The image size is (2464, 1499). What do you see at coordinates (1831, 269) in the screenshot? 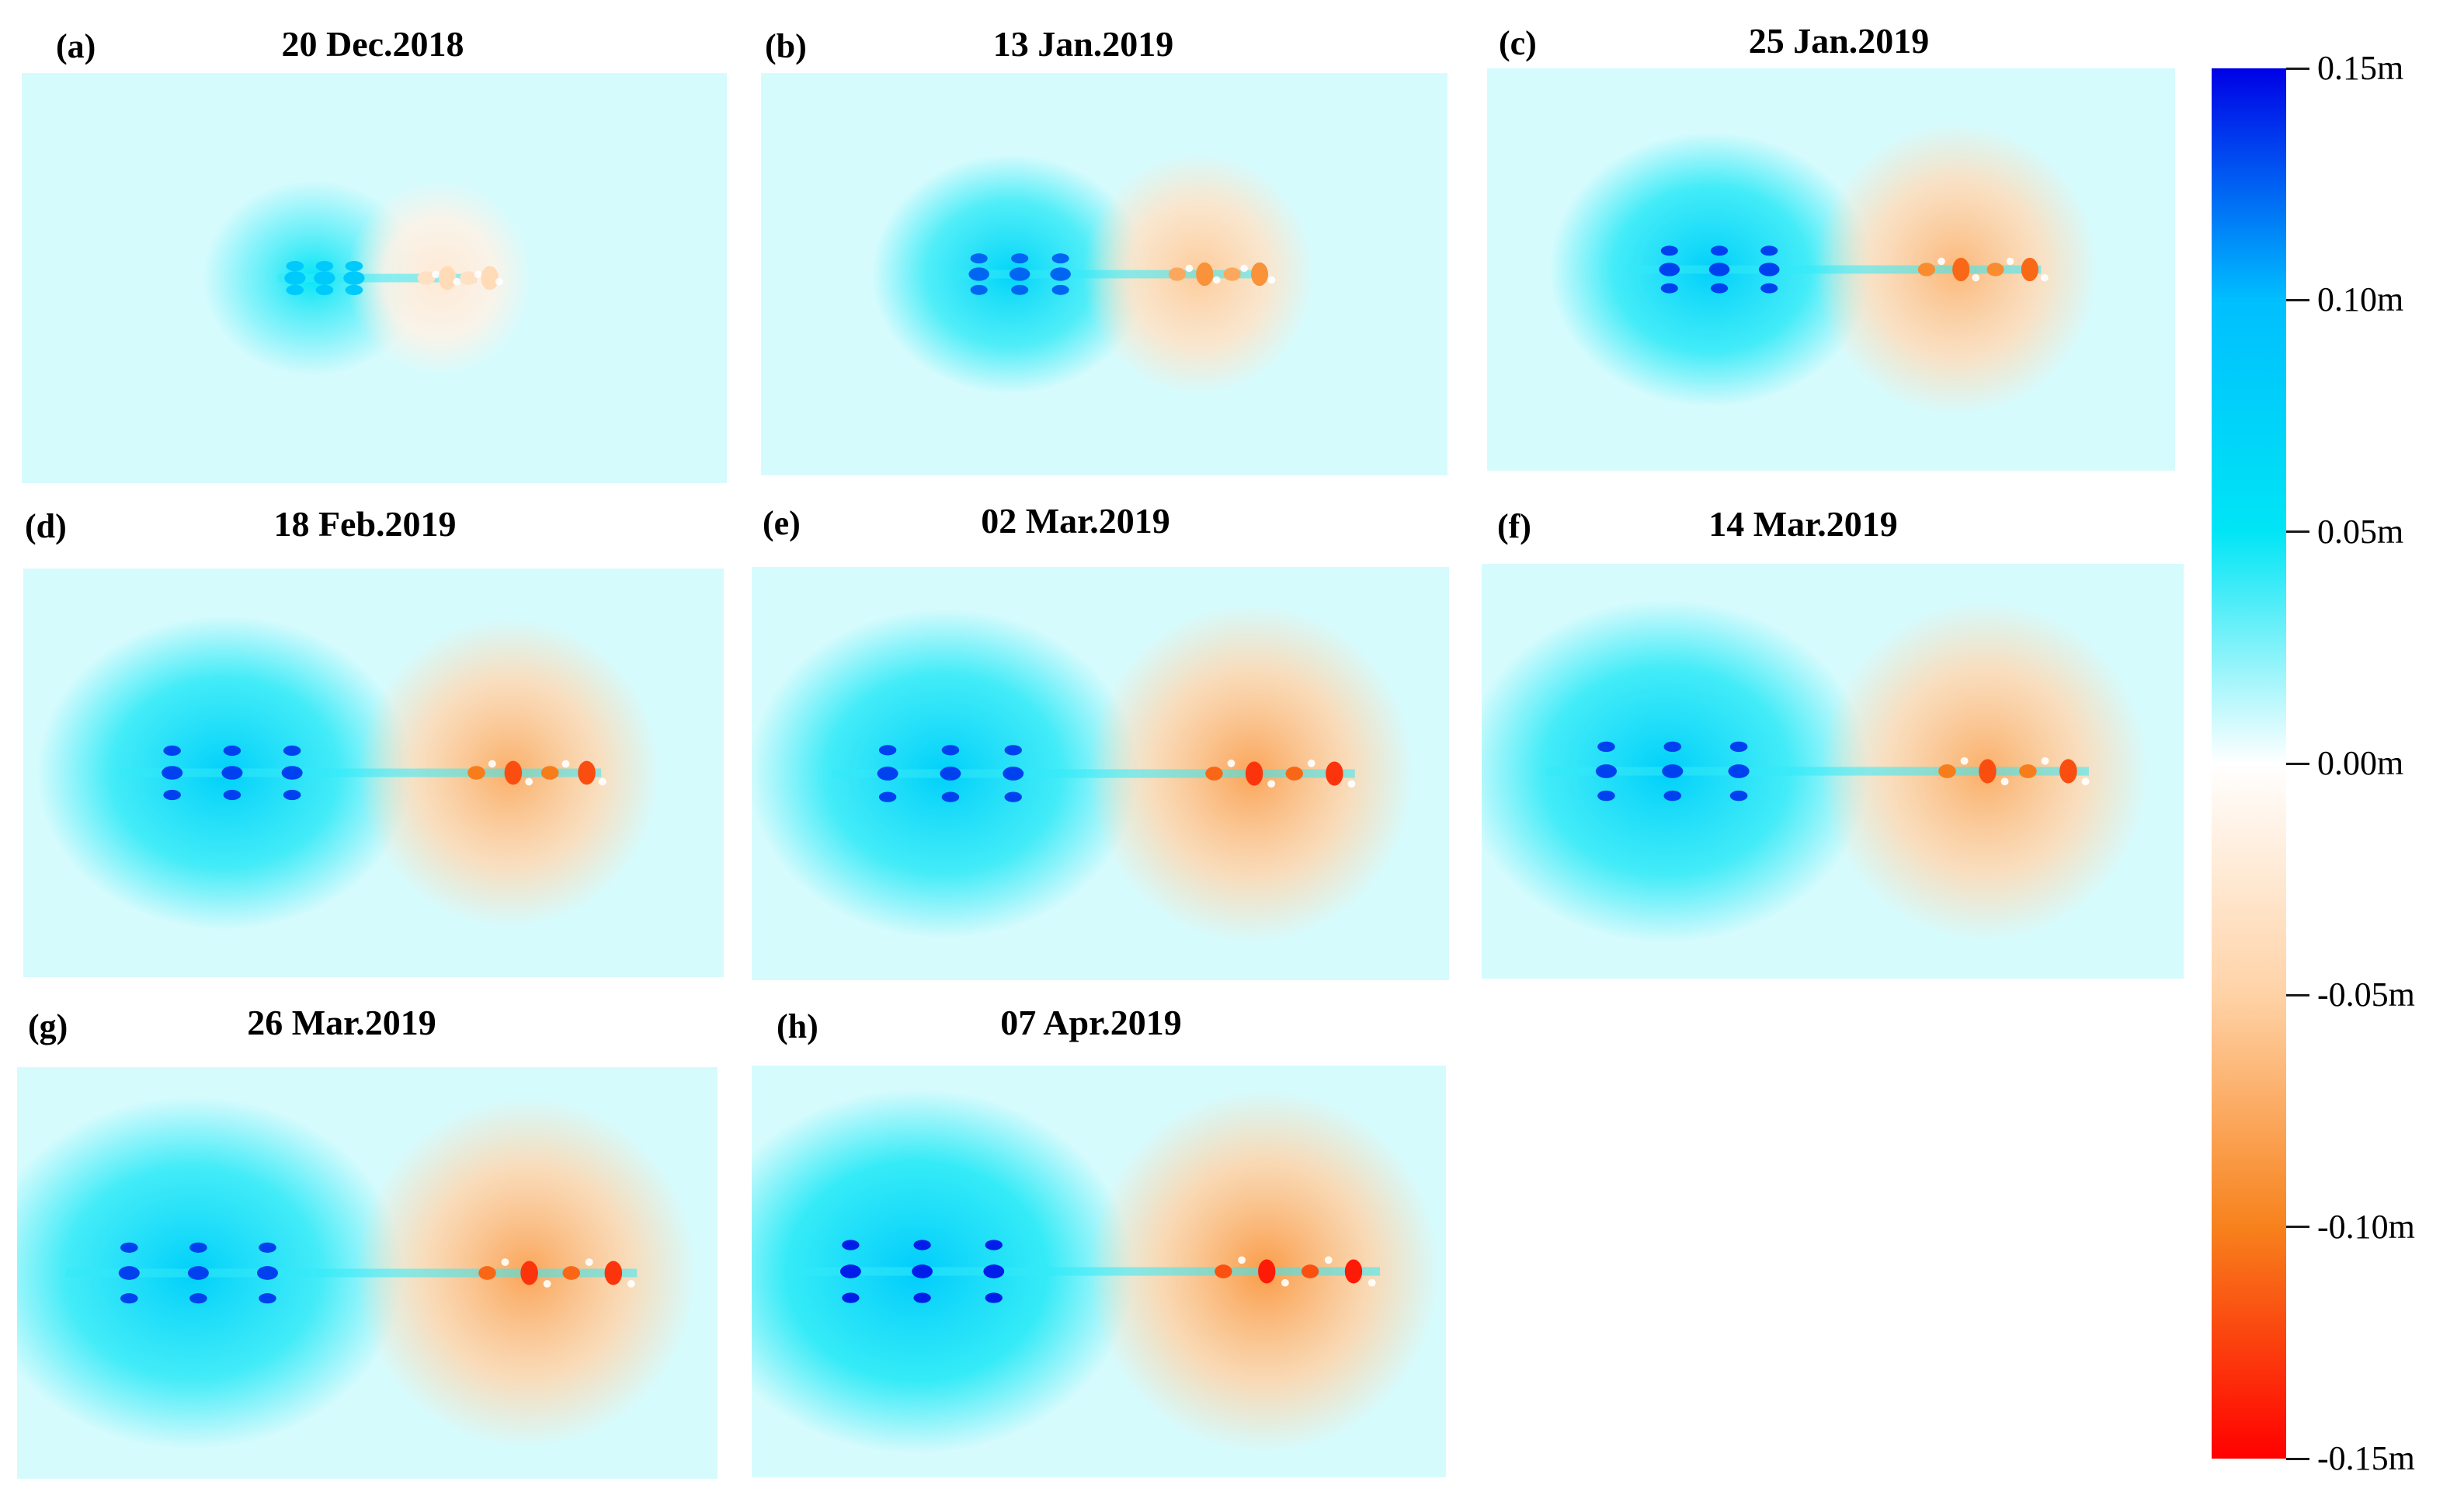
I see `heatmap-c` at bounding box center [1831, 269].